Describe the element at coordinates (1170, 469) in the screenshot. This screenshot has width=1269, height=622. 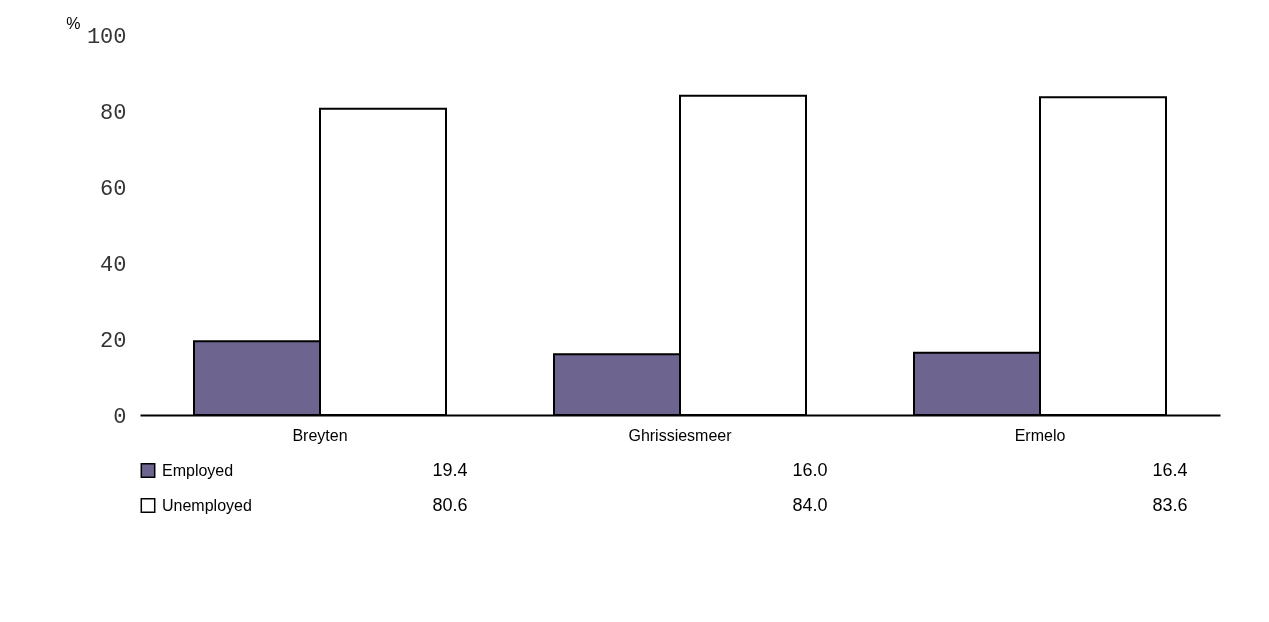
I see `data-label: 16.4` at that location.